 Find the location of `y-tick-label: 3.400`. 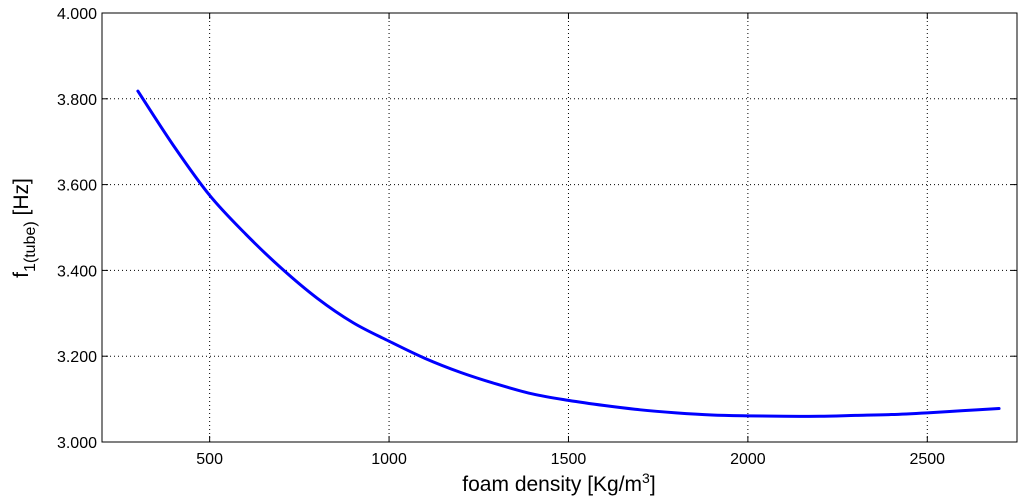

y-tick-label: 3.400 is located at coordinates (77, 271).